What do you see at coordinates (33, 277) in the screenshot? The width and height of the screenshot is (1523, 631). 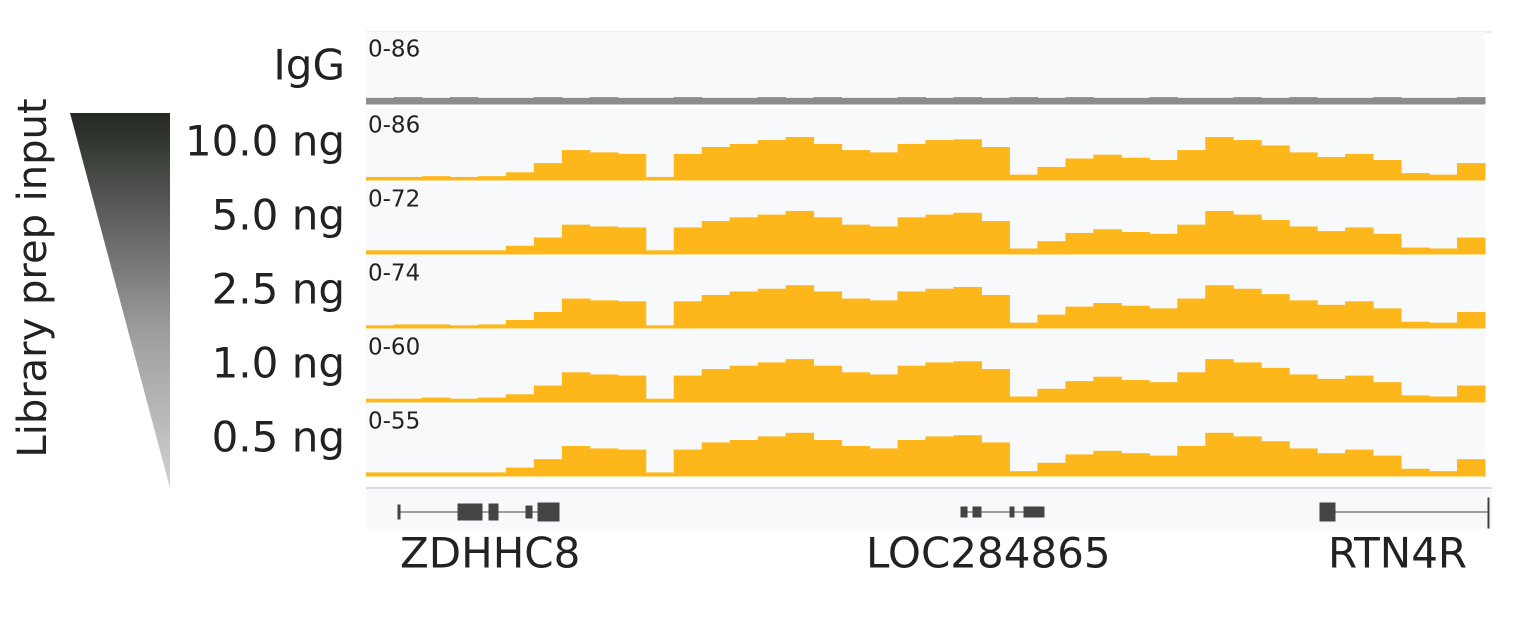 I see `side-label: Library prep input` at bounding box center [33, 277].